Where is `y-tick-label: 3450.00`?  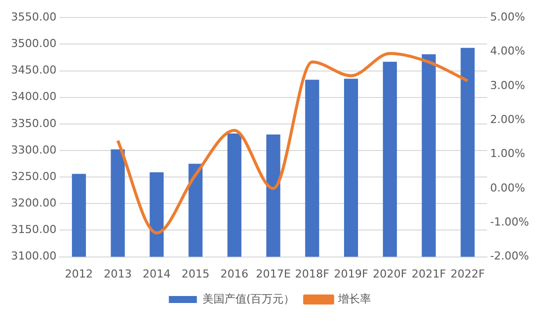
y-tick-label: 3450.00 is located at coordinates (33, 70).